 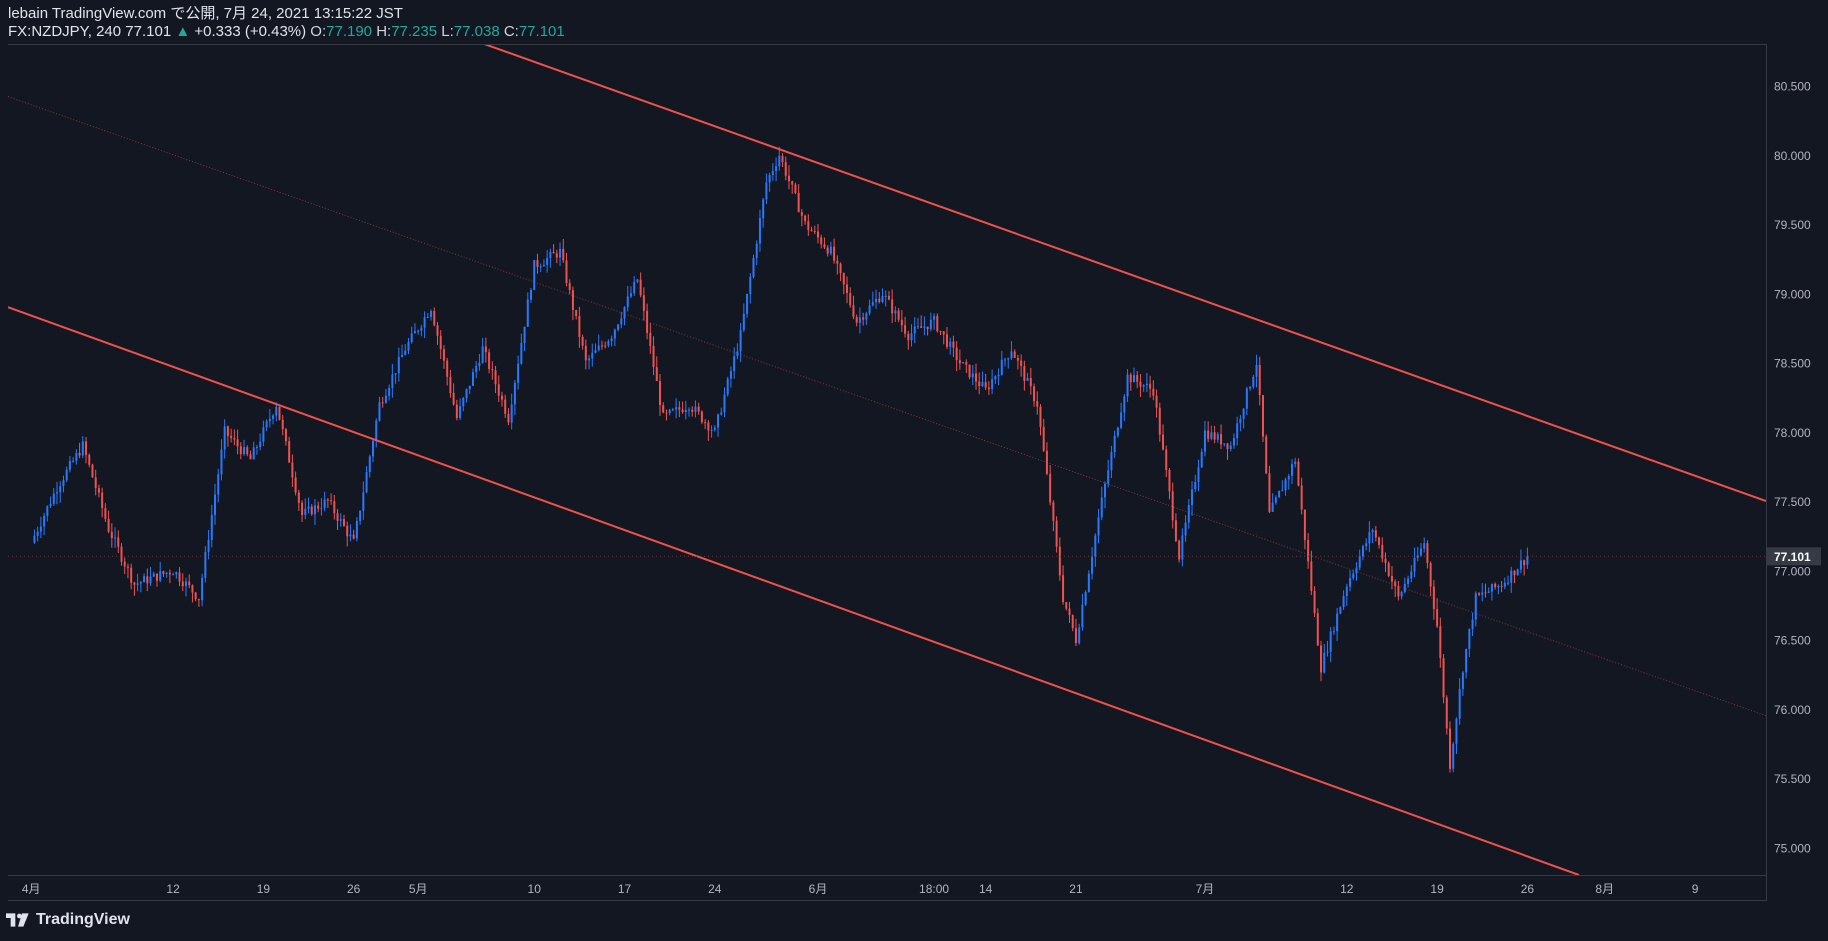 I want to click on open-label: O:, so click(x=318, y=31).